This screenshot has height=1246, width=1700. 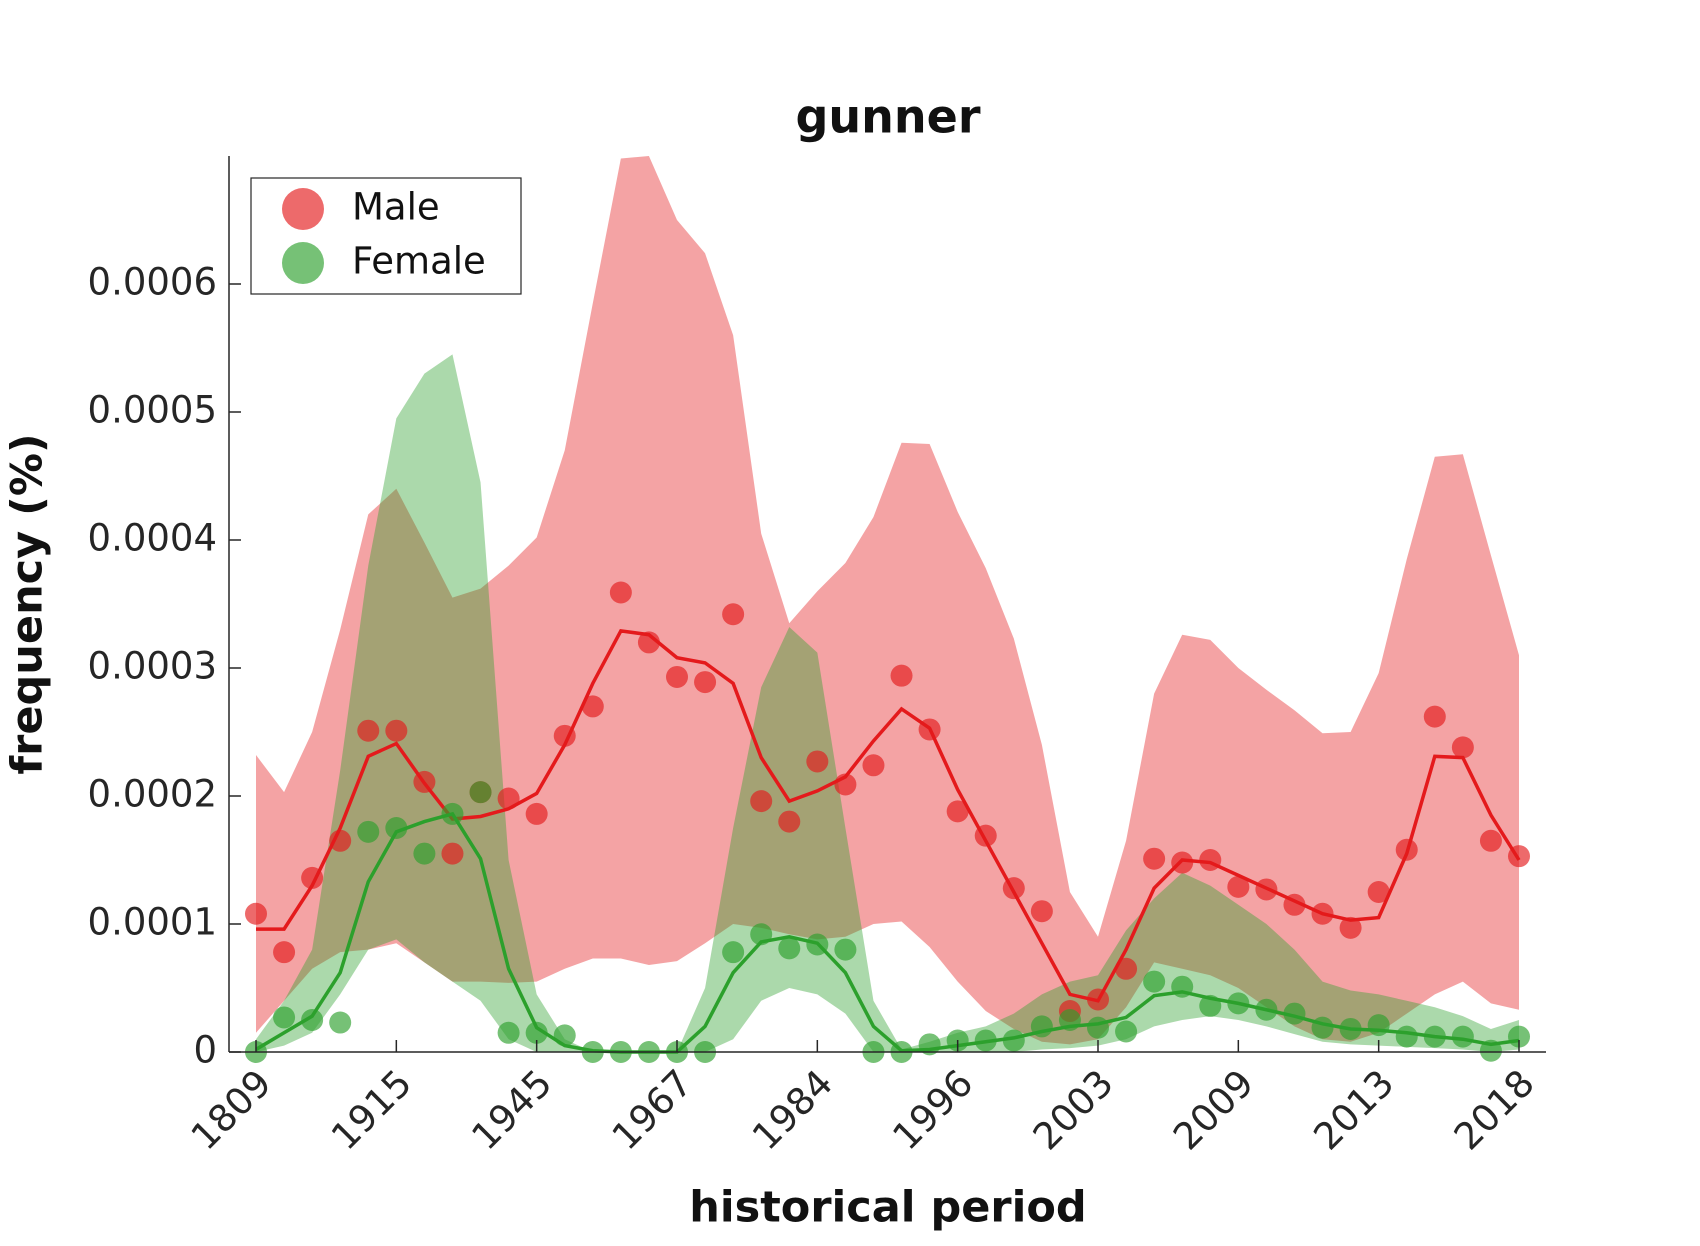 I want to click on x-tick-label: 2013, so click(x=1353, y=1109).